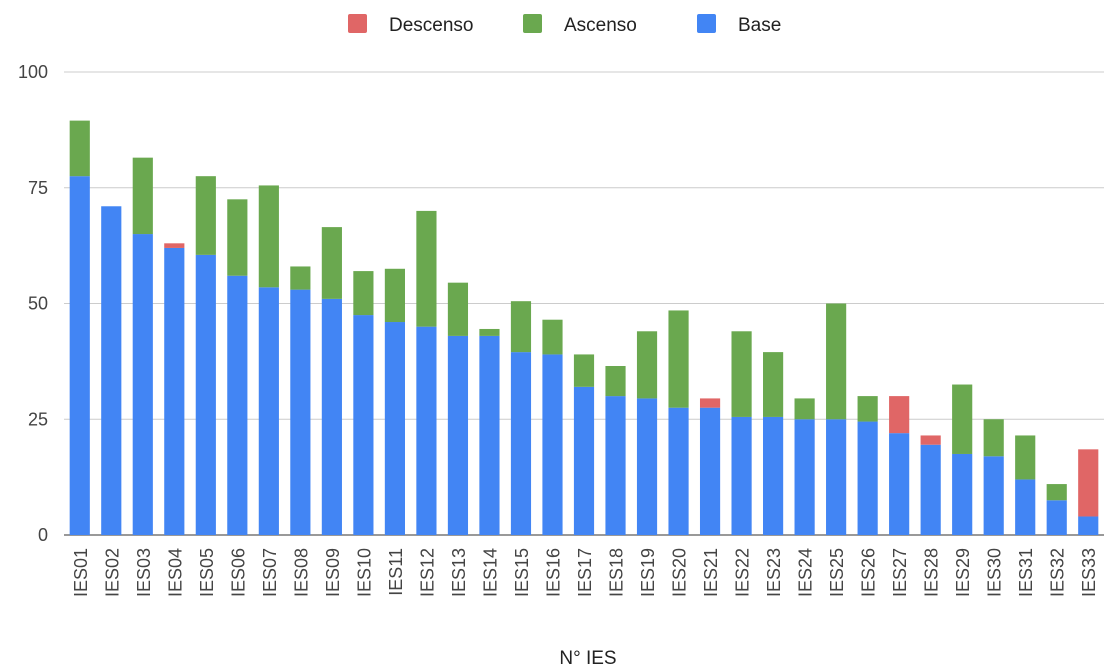 This screenshot has width=1104, height=666. I want to click on x-tick-label: IES05, so click(207, 572).